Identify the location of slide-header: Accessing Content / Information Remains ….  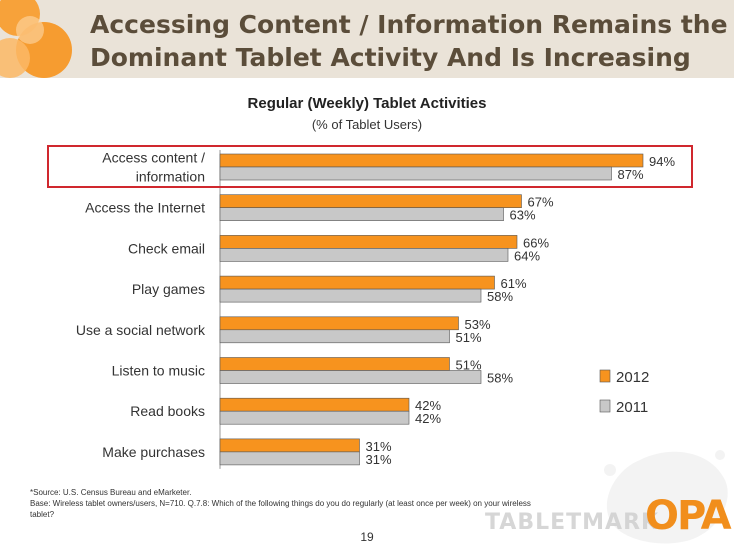
(367, 39).